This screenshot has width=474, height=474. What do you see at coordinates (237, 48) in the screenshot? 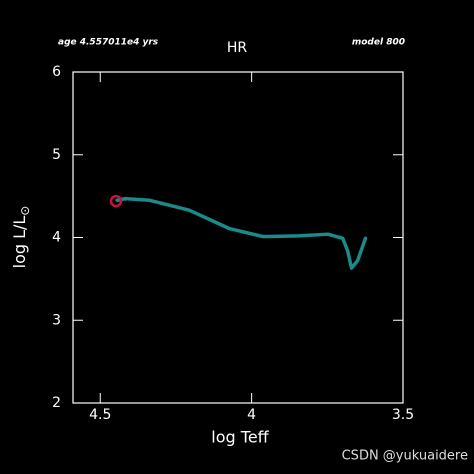
I see `chart-title: HR` at bounding box center [237, 48].